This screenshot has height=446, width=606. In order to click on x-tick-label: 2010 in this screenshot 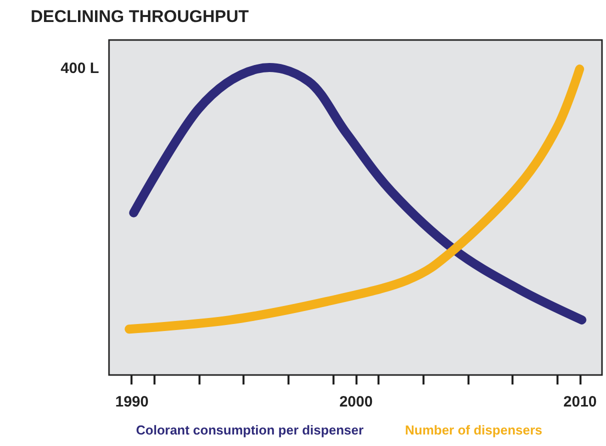, I will do `click(580, 402)`.